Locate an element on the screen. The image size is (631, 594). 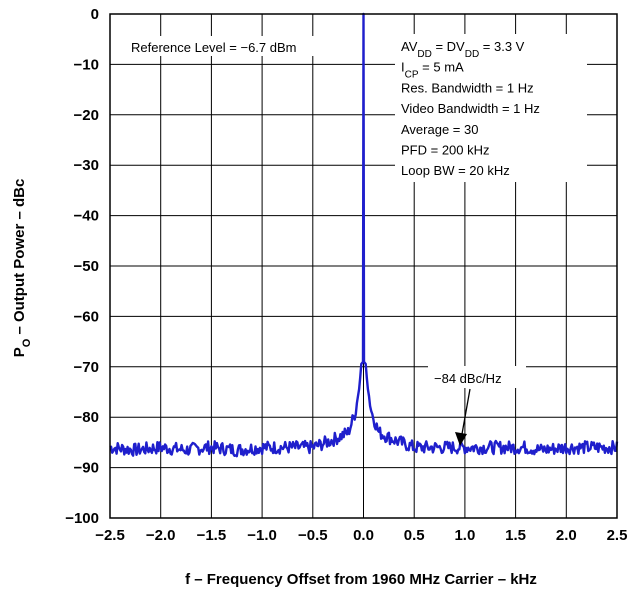
y-axis-title: PO – Output Power – dBc is located at coordinates (22, 268).